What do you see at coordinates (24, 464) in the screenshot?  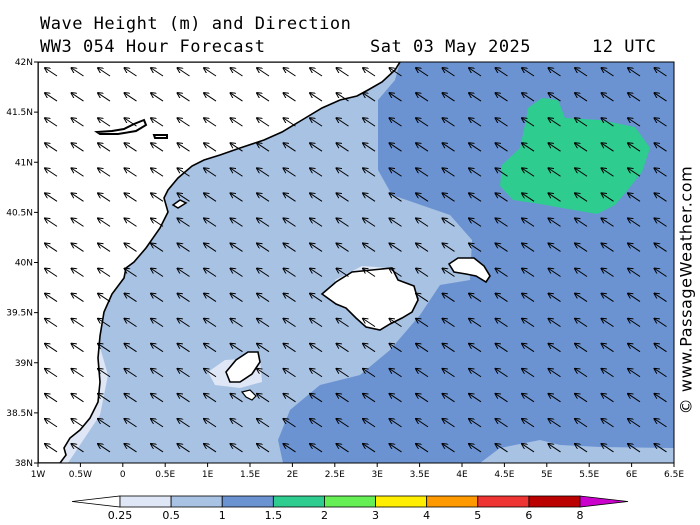 I see `lat-tick-label: 38N` at bounding box center [24, 464].